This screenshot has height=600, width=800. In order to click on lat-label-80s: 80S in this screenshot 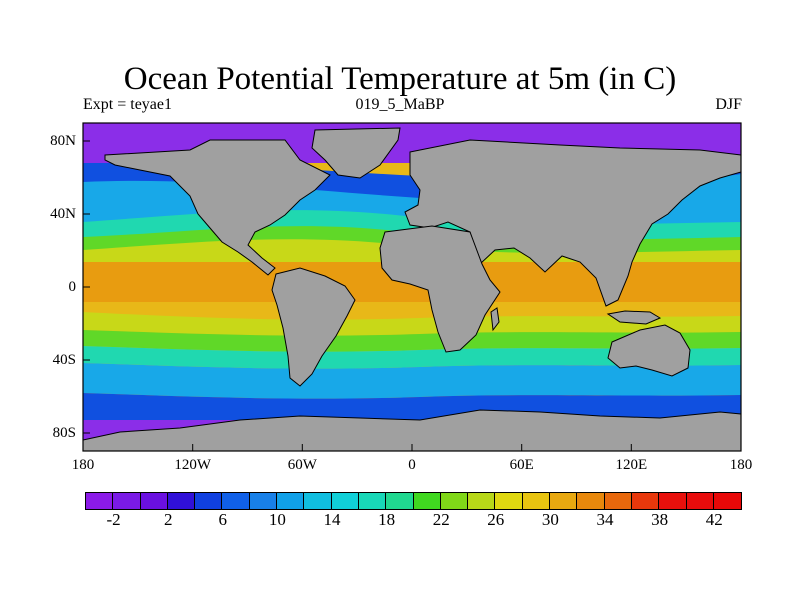, I will do `click(64, 433)`.